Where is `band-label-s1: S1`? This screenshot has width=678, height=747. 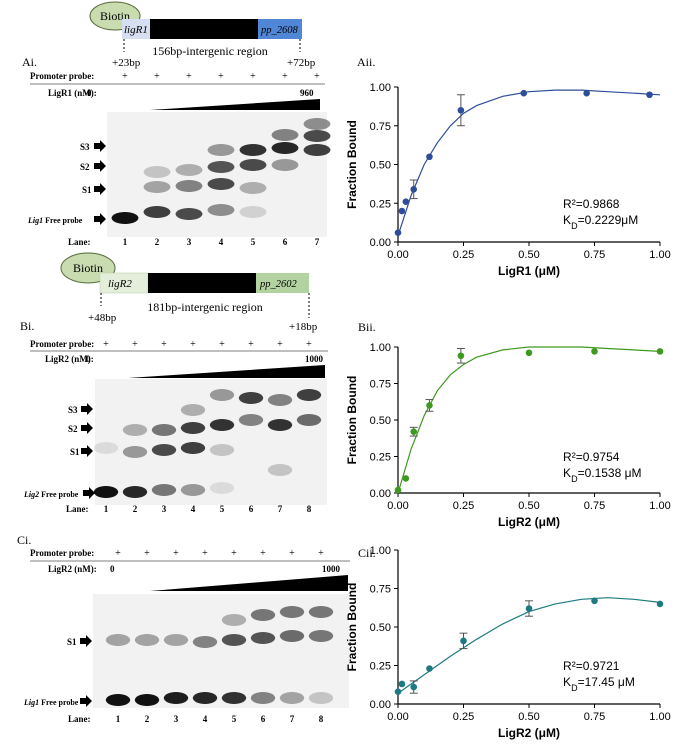
band-label-s1: S1 is located at coordinates (72, 642).